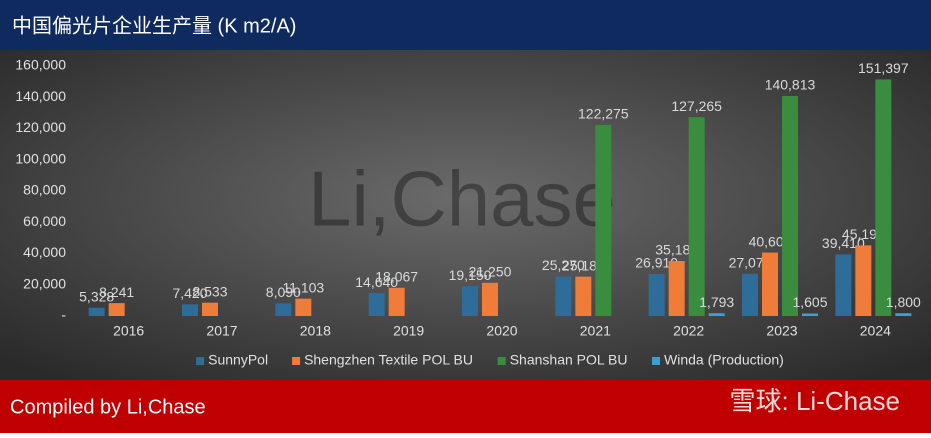  What do you see at coordinates (903, 302) in the screenshot?
I see `data-label: 1,800` at bounding box center [903, 302].